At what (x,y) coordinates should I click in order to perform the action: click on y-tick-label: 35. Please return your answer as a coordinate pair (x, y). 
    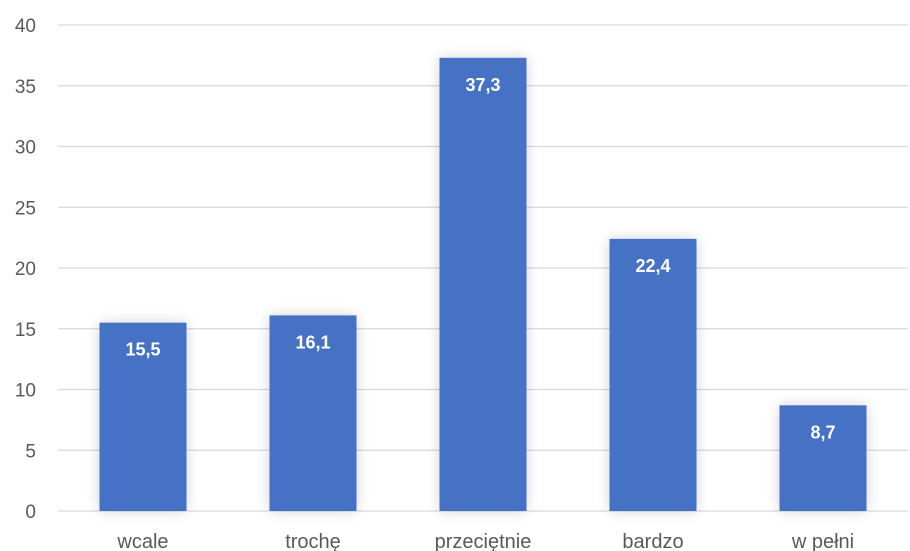
    Looking at the image, I should click on (25, 87).